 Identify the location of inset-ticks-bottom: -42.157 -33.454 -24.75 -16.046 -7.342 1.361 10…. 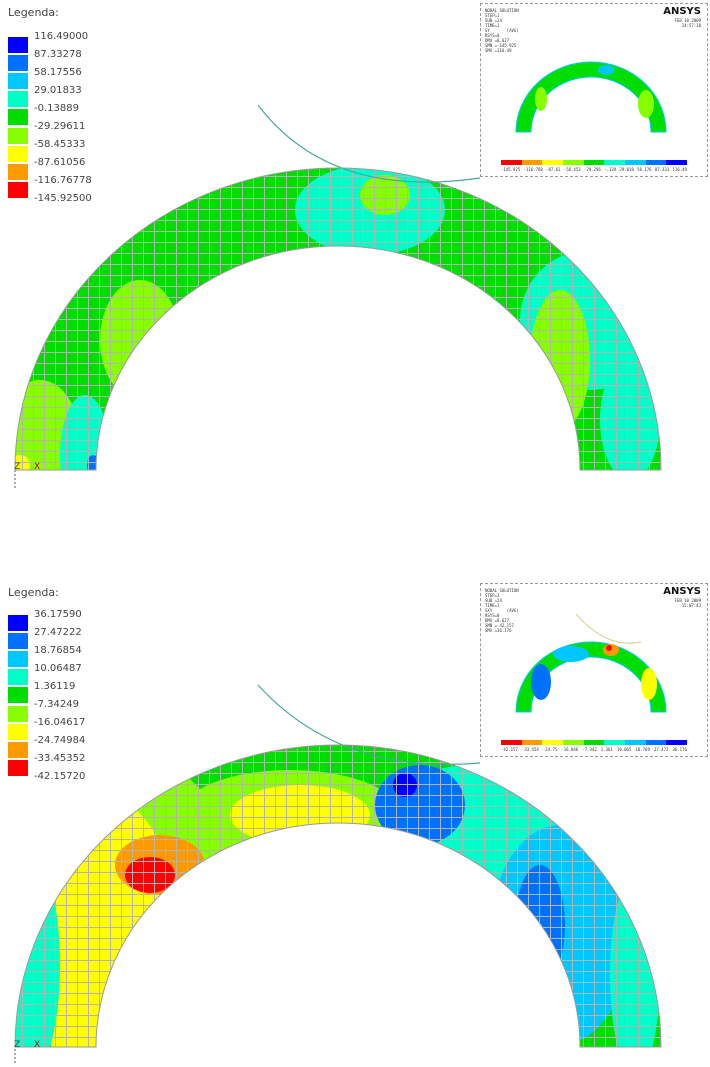
(594, 749).